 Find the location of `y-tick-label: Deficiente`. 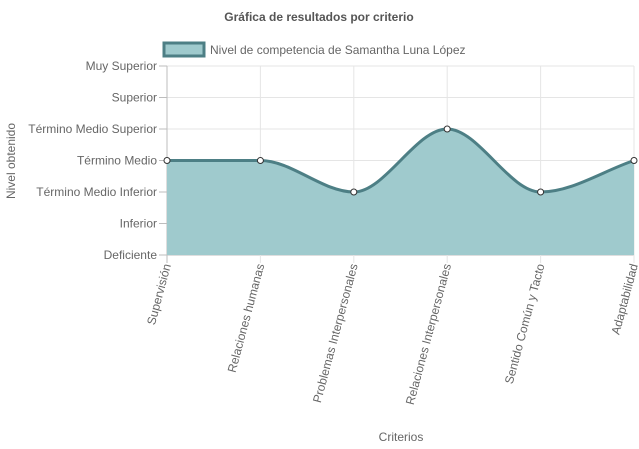

y-tick-label: Deficiente is located at coordinates (131, 255).